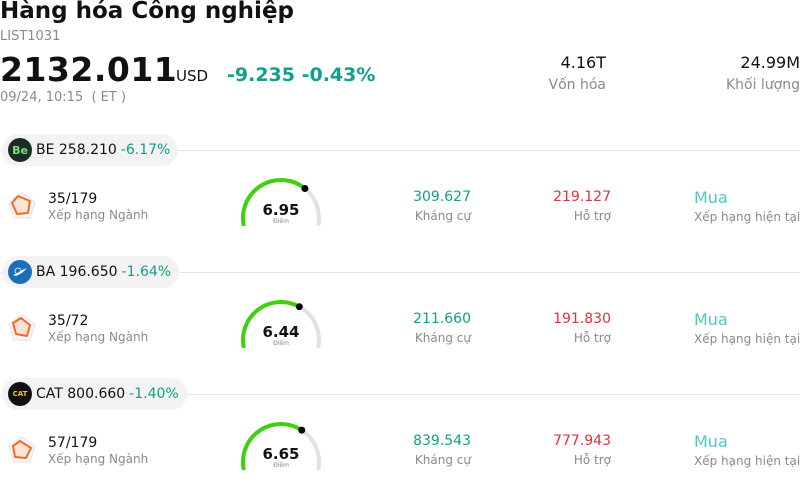 Image resolution: width=800 pixels, height=488 pixels. Describe the element at coordinates (582, 441) in the screenshot. I see `support-value: 777.943` at that location.